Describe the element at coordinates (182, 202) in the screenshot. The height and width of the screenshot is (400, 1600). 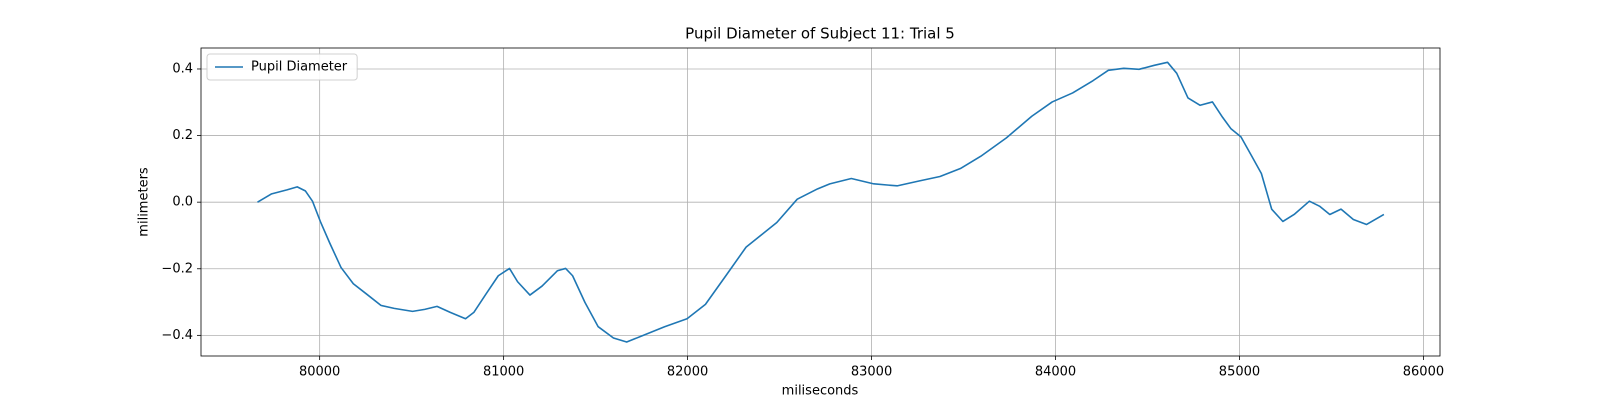
I see `y-tick-label: 0.0` at that location.